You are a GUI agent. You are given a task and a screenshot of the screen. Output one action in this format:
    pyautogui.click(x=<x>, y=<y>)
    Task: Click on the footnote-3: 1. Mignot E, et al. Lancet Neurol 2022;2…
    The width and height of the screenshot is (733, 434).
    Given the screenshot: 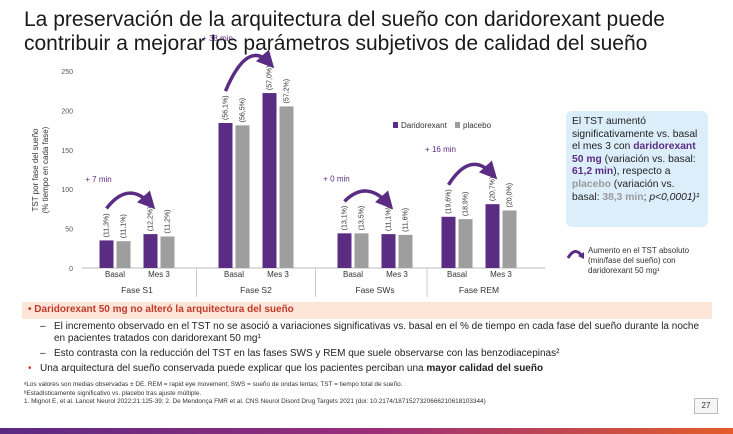 What is the action you would take?
    pyautogui.click(x=255, y=401)
    